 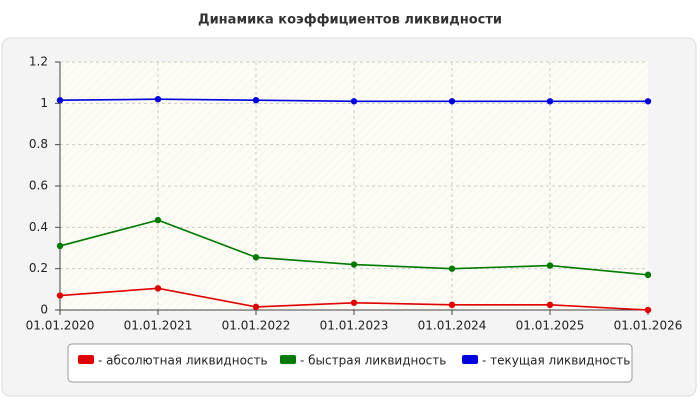 What do you see at coordinates (648, 326) in the screenshot?
I see `x-tick-label: 01.01.2026` at bounding box center [648, 326].